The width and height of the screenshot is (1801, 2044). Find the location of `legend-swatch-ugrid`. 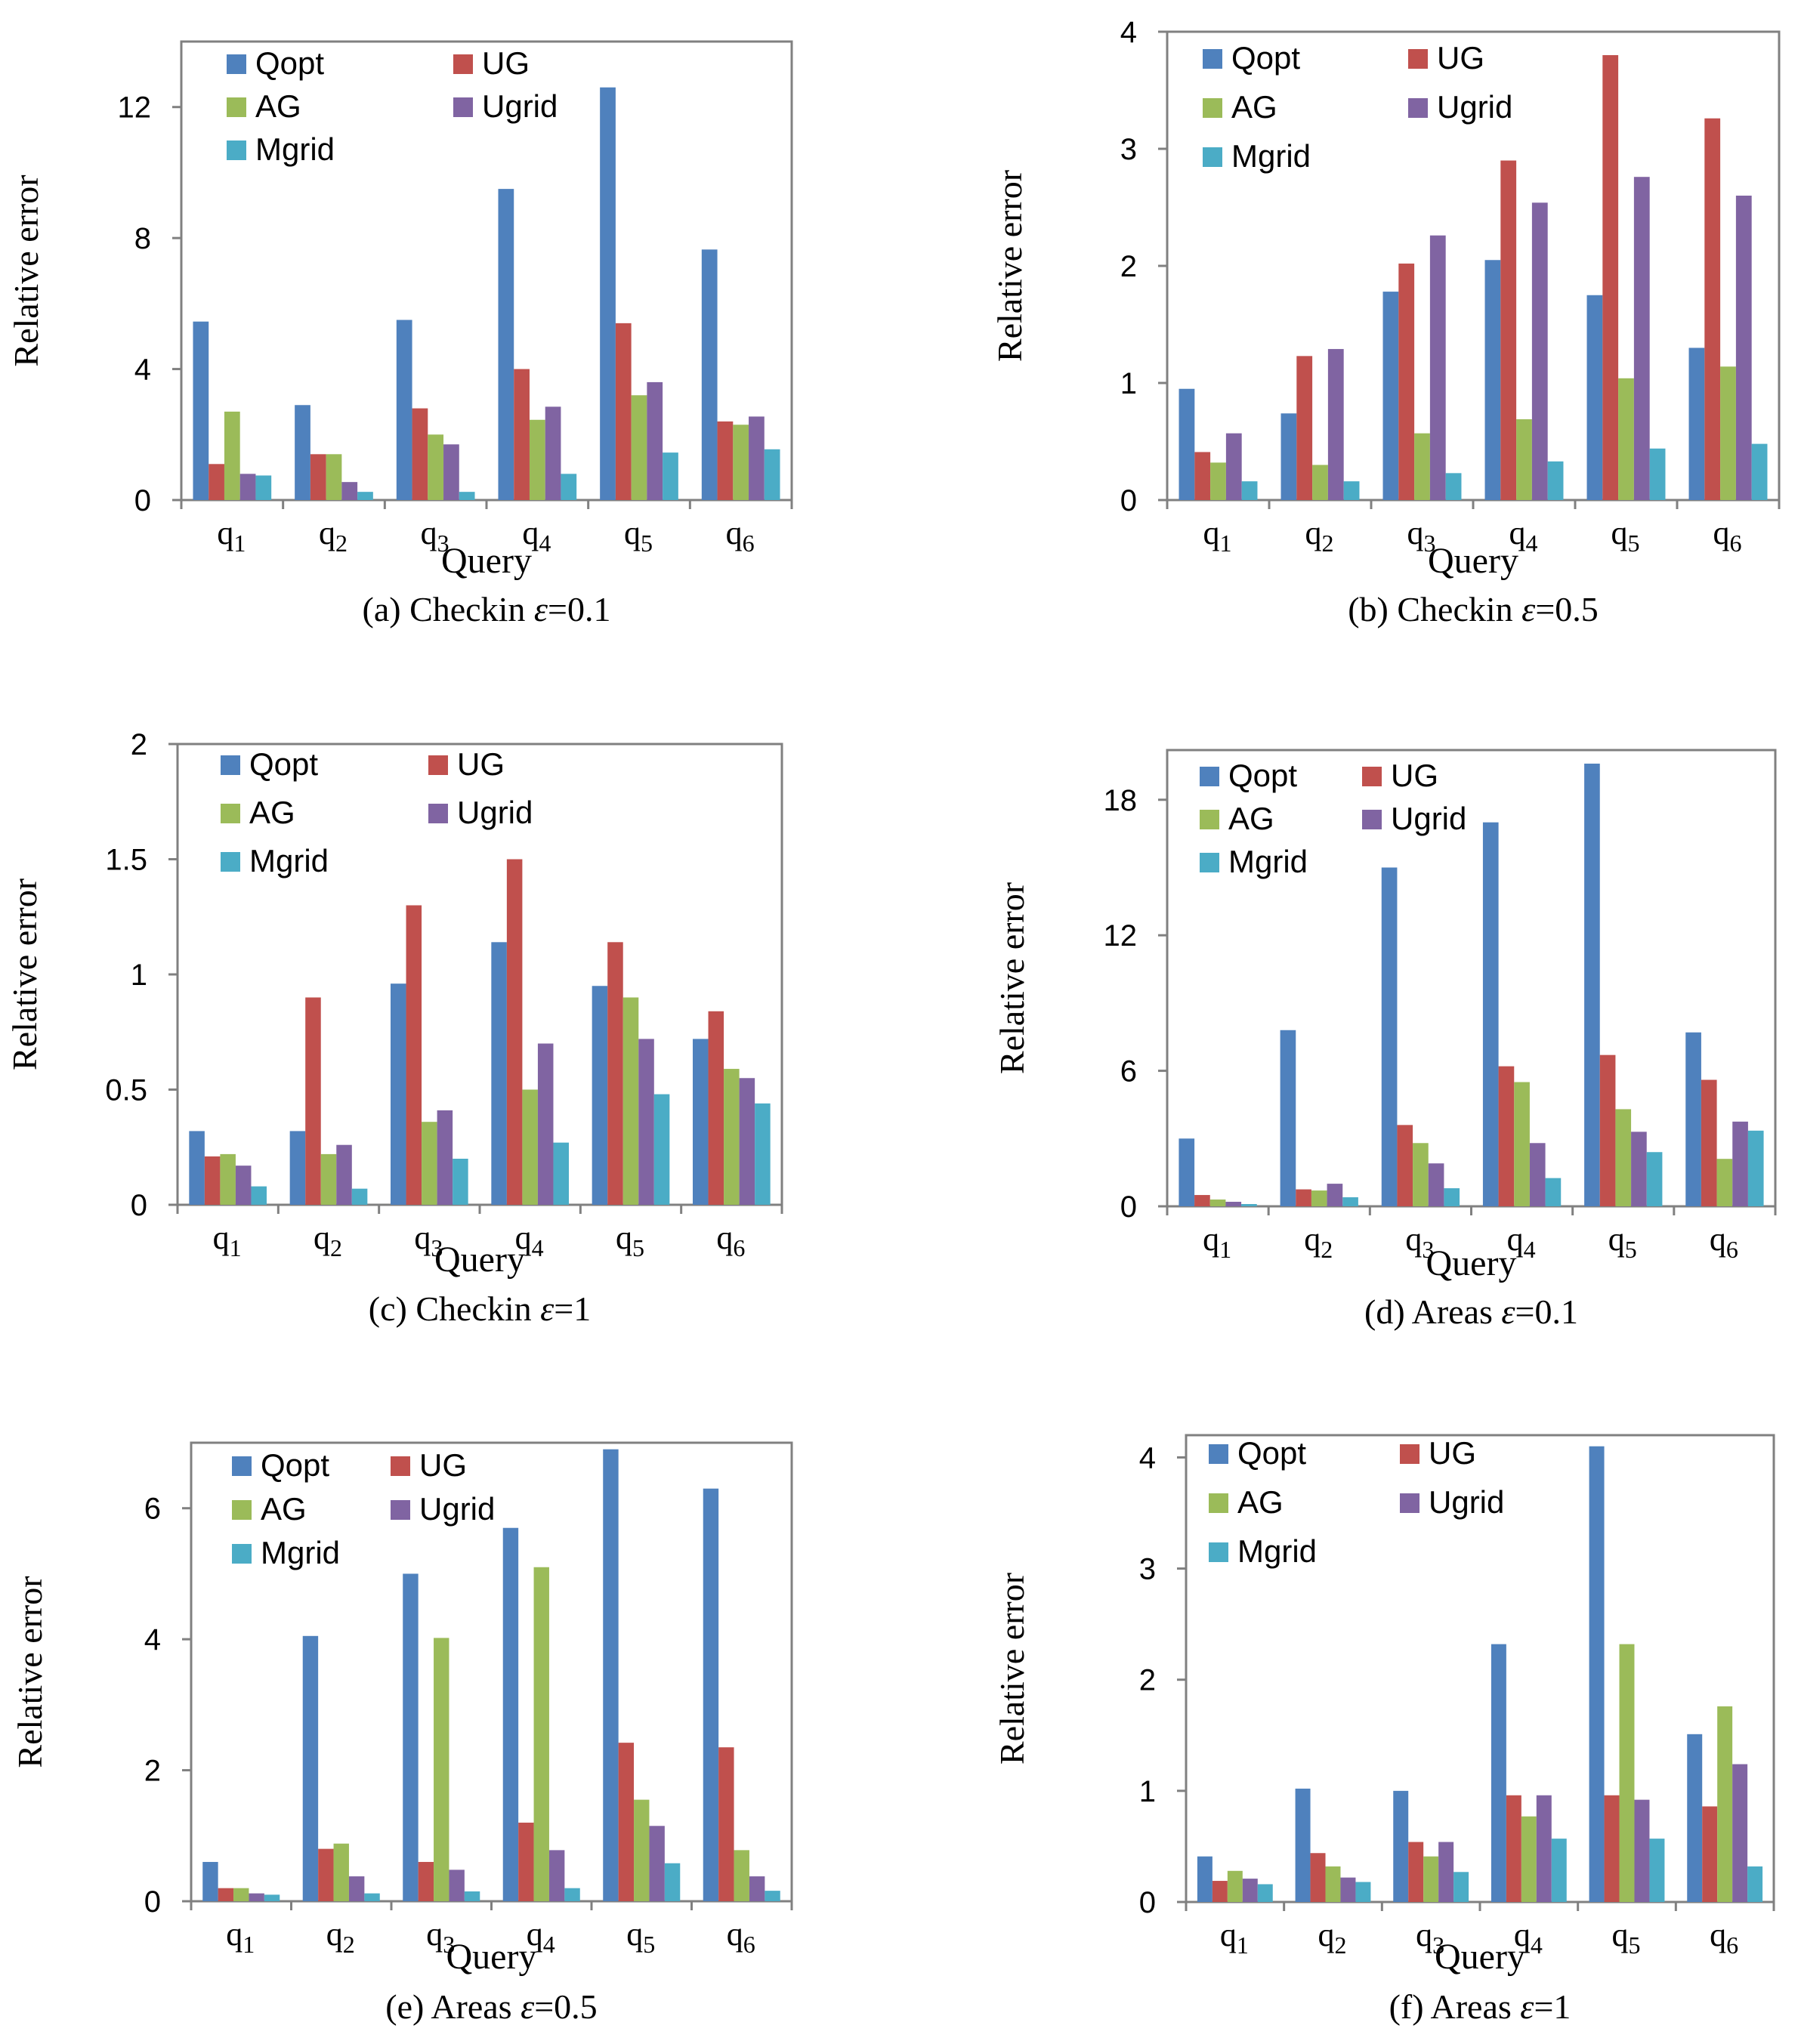

legend-swatch-ugrid is located at coordinates (1418, 108).